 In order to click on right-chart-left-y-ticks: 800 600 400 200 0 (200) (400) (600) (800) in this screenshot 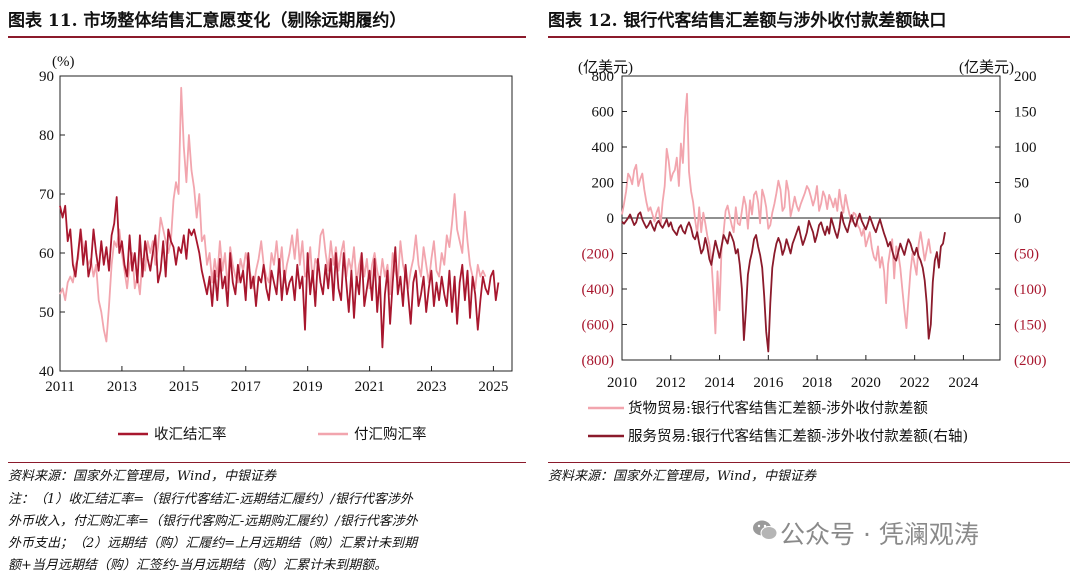, I will do `click(604, 219)`.